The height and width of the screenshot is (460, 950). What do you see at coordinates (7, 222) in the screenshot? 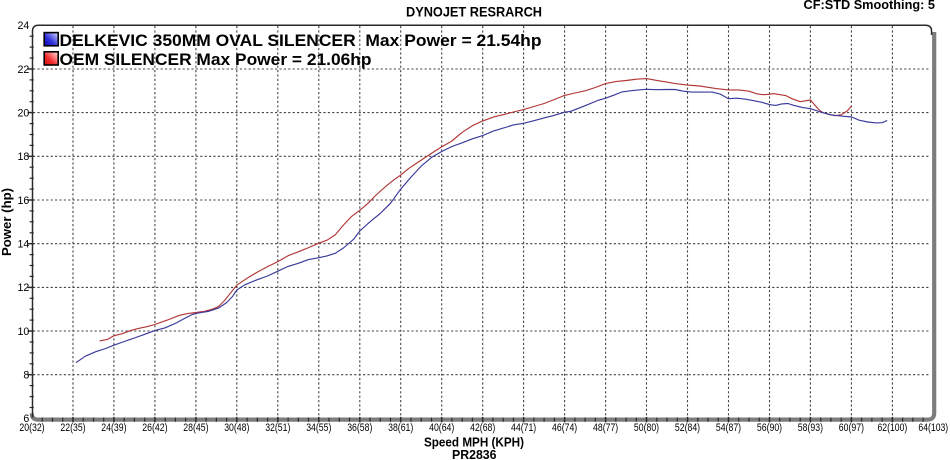
I see `svg-text: Power (hp)` at bounding box center [7, 222].